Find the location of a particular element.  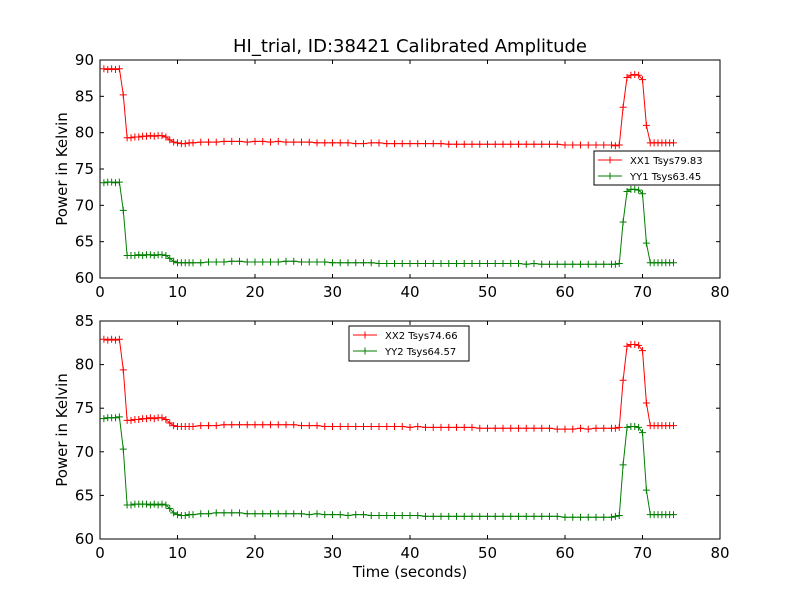

bottom-legend-label-0: XX2 Tsys74.66 is located at coordinates (421, 336).